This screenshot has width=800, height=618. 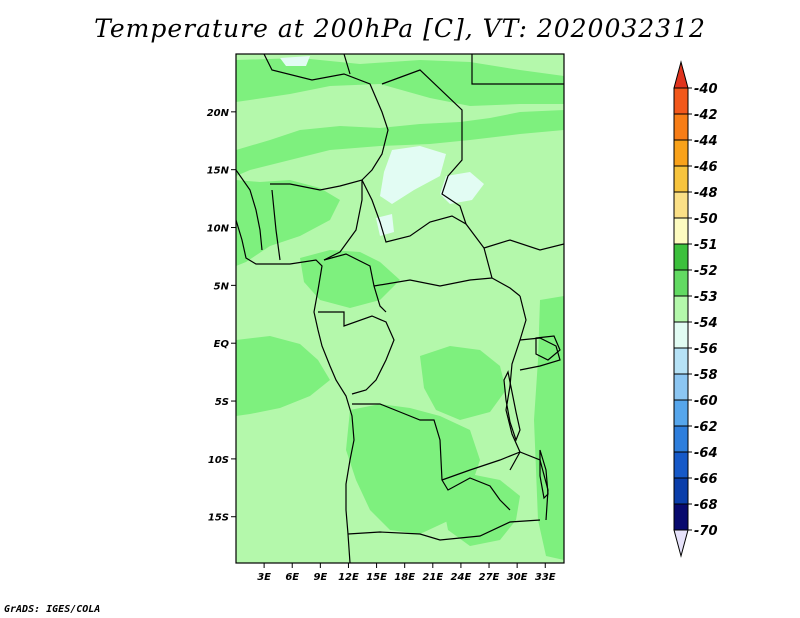 I want to click on border-gabon-congo, so click(x=356, y=353).